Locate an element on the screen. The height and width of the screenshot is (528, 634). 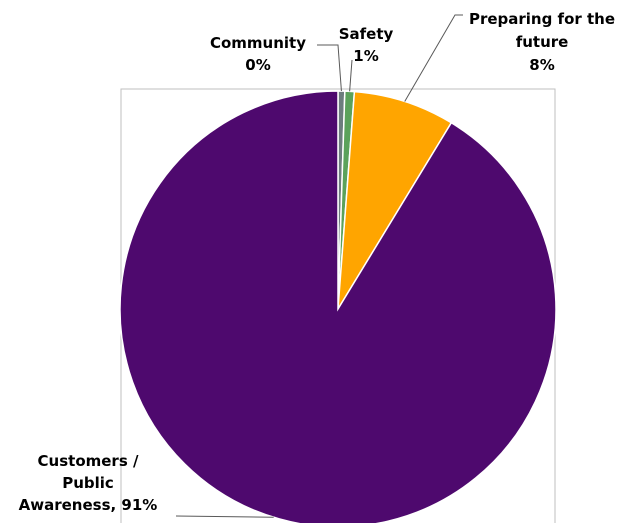
data-label-preparing-for-the-future: Preparing for the future 8% is located at coordinates (542, 42).